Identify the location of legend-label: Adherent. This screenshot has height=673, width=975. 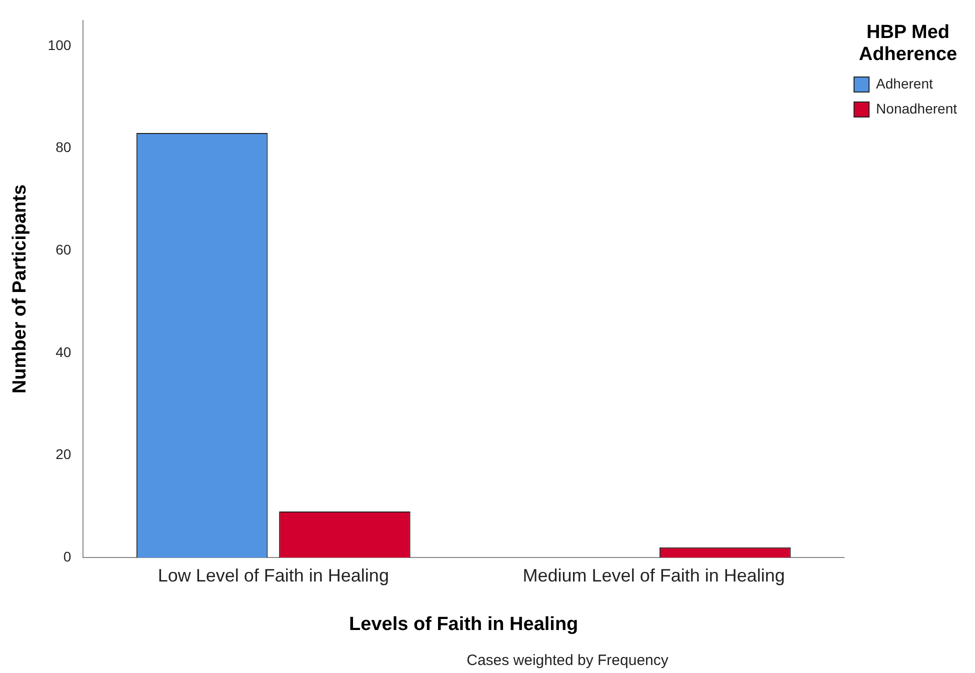
(904, 83).